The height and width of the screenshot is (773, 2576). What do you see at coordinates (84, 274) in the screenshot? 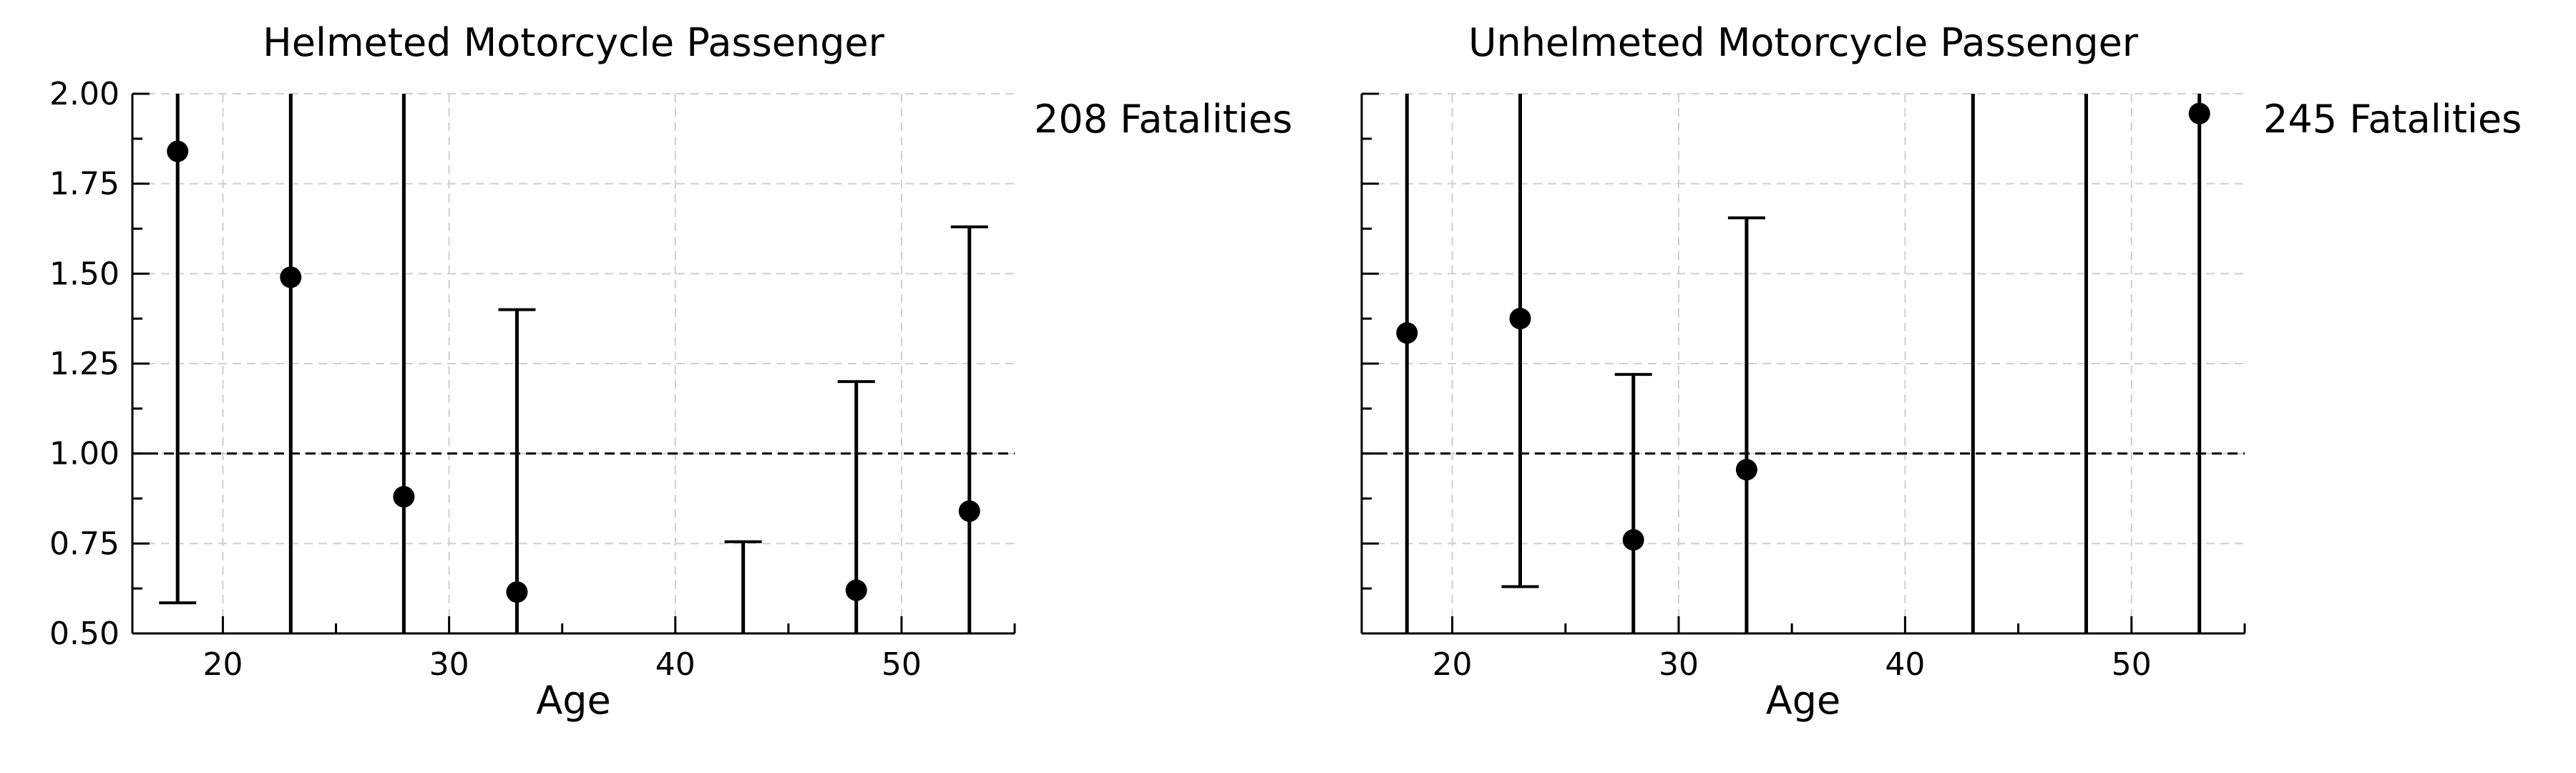
I see `y-tick-label: 1.50` at bounding box center [84, 274].